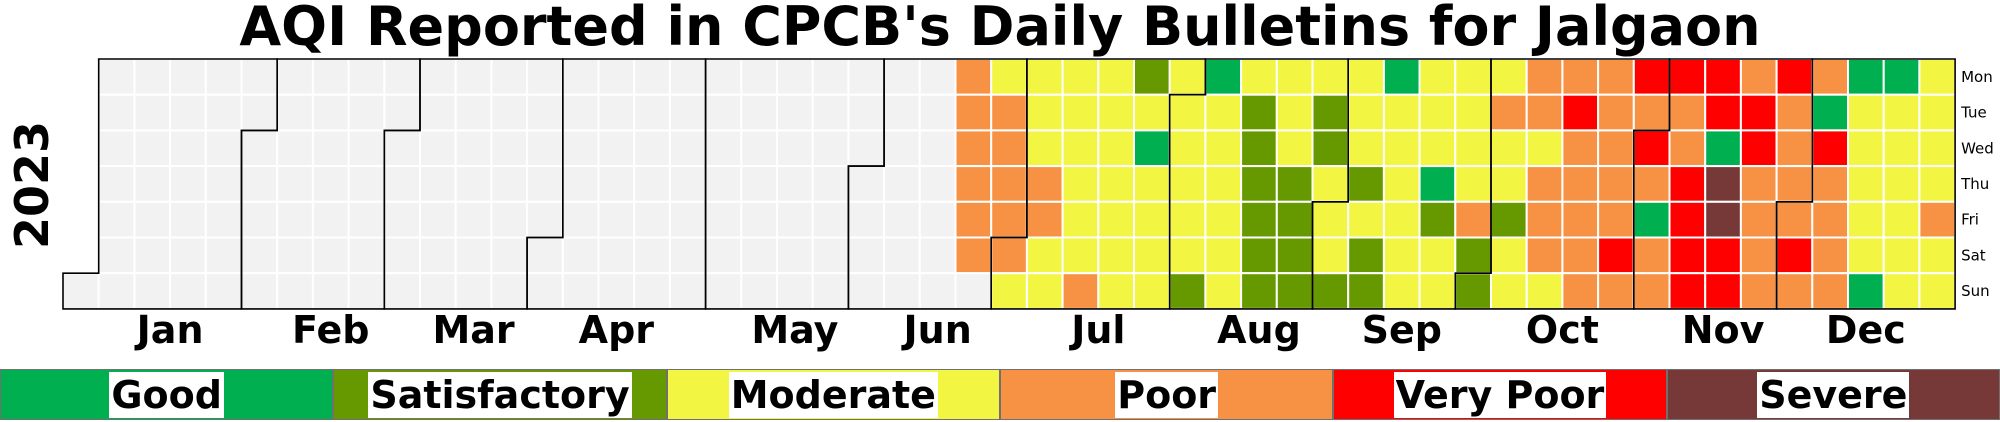 This screenshot has width=2000, height=422. What do you see at coordinates (1259, 330) in the screenshot?
I see `month-label-aug: Aug` at bounding box center [1259, 330].